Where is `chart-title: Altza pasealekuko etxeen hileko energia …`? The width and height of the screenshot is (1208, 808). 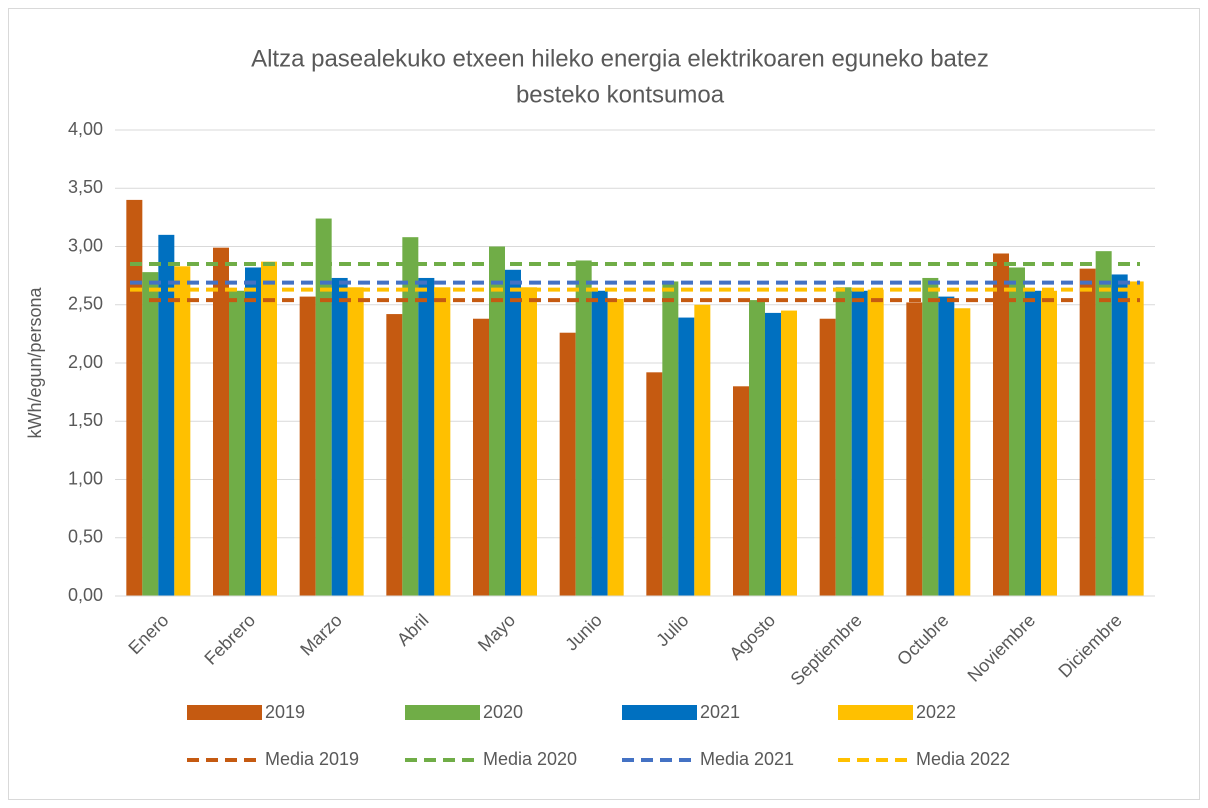
chart-title: Altza pasealekuko etxeen hileko energia … is located at coordinates (620, 58).